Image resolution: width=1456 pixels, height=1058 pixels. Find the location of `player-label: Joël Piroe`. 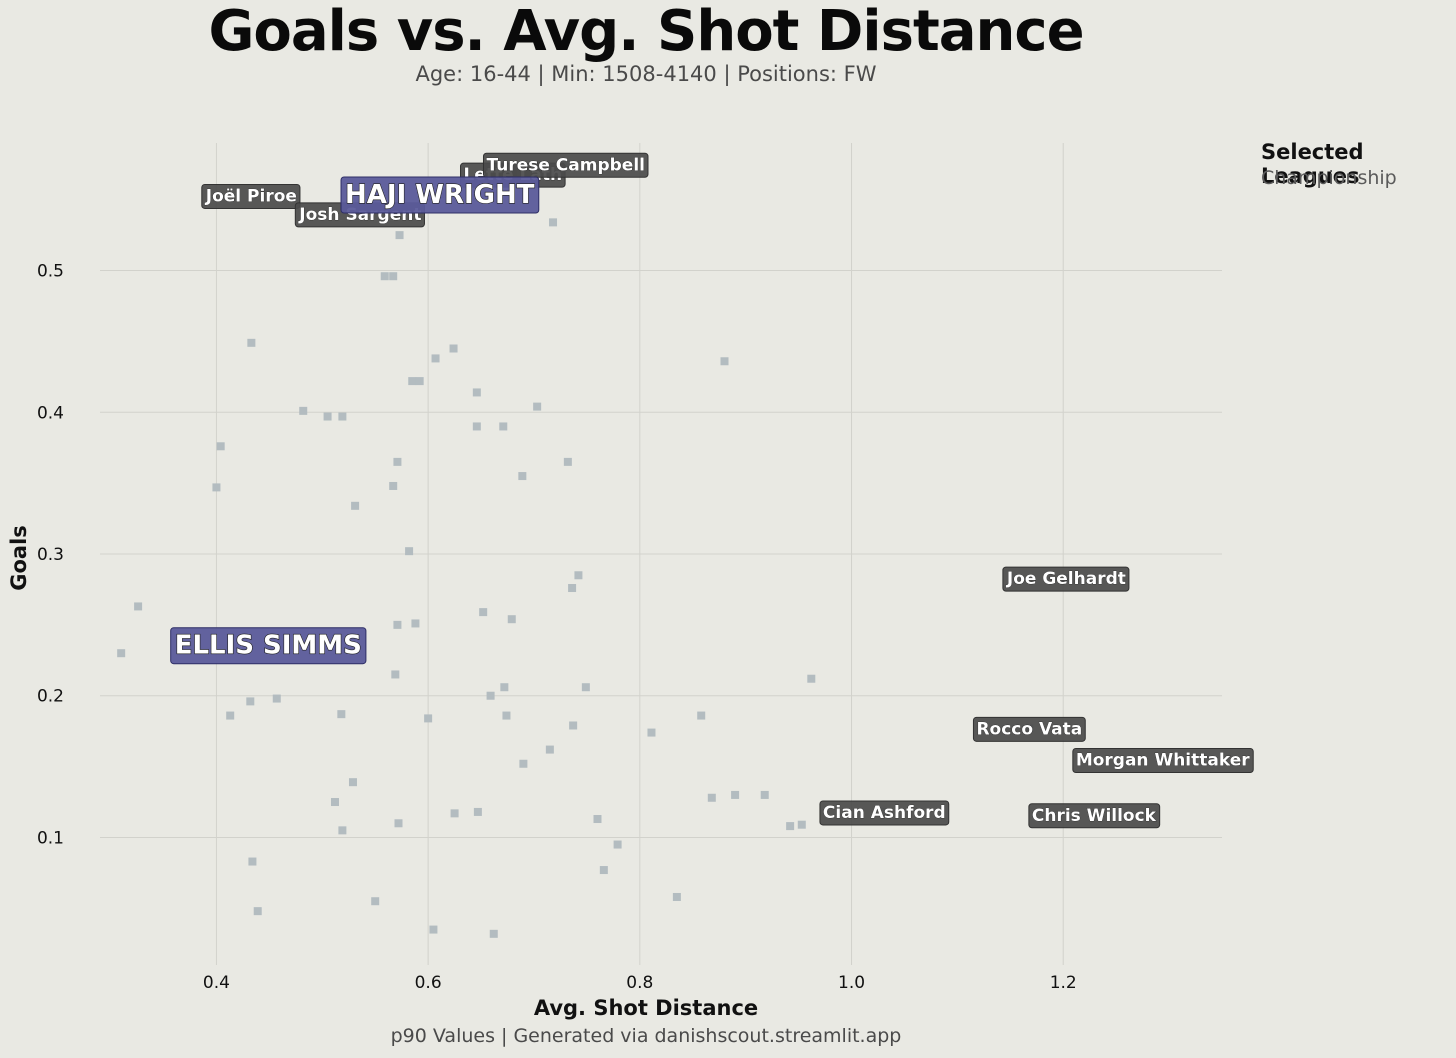

player-label: Joël Piroe is located at coordinates (251, 196).